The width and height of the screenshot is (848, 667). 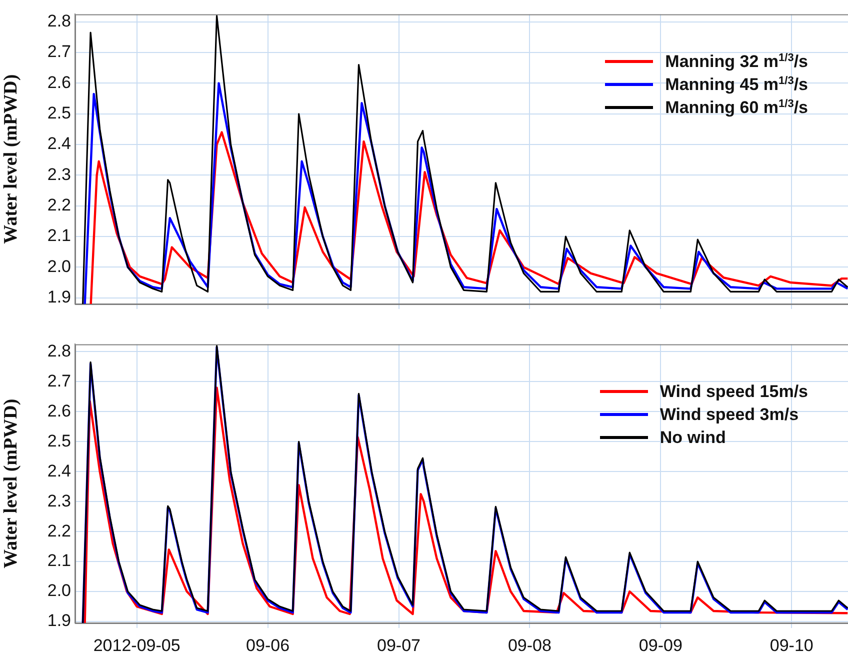 I want to click on x-tick-label: 09-09, so click(x=660, y=645).